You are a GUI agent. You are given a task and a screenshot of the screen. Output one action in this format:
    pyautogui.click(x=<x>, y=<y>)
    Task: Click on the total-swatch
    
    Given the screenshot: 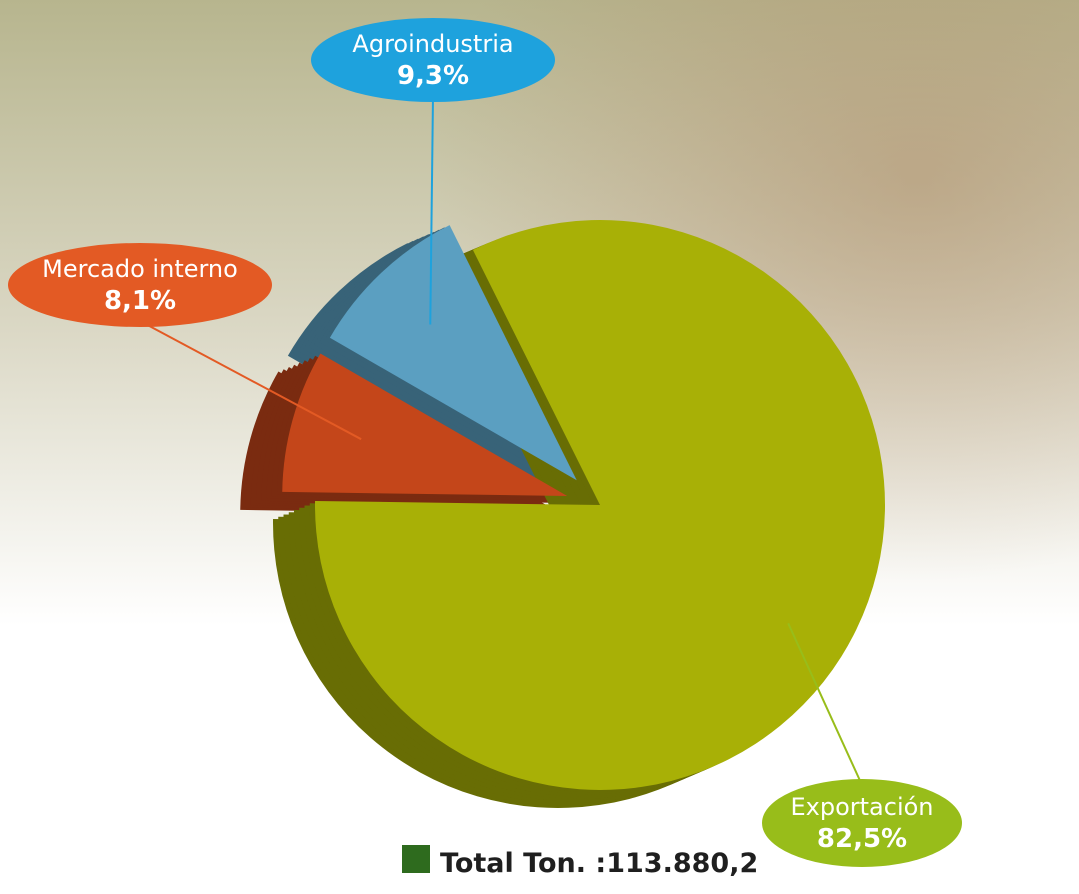 What is the action you would take?
    pyautogui.click(x=416, y=859)
    